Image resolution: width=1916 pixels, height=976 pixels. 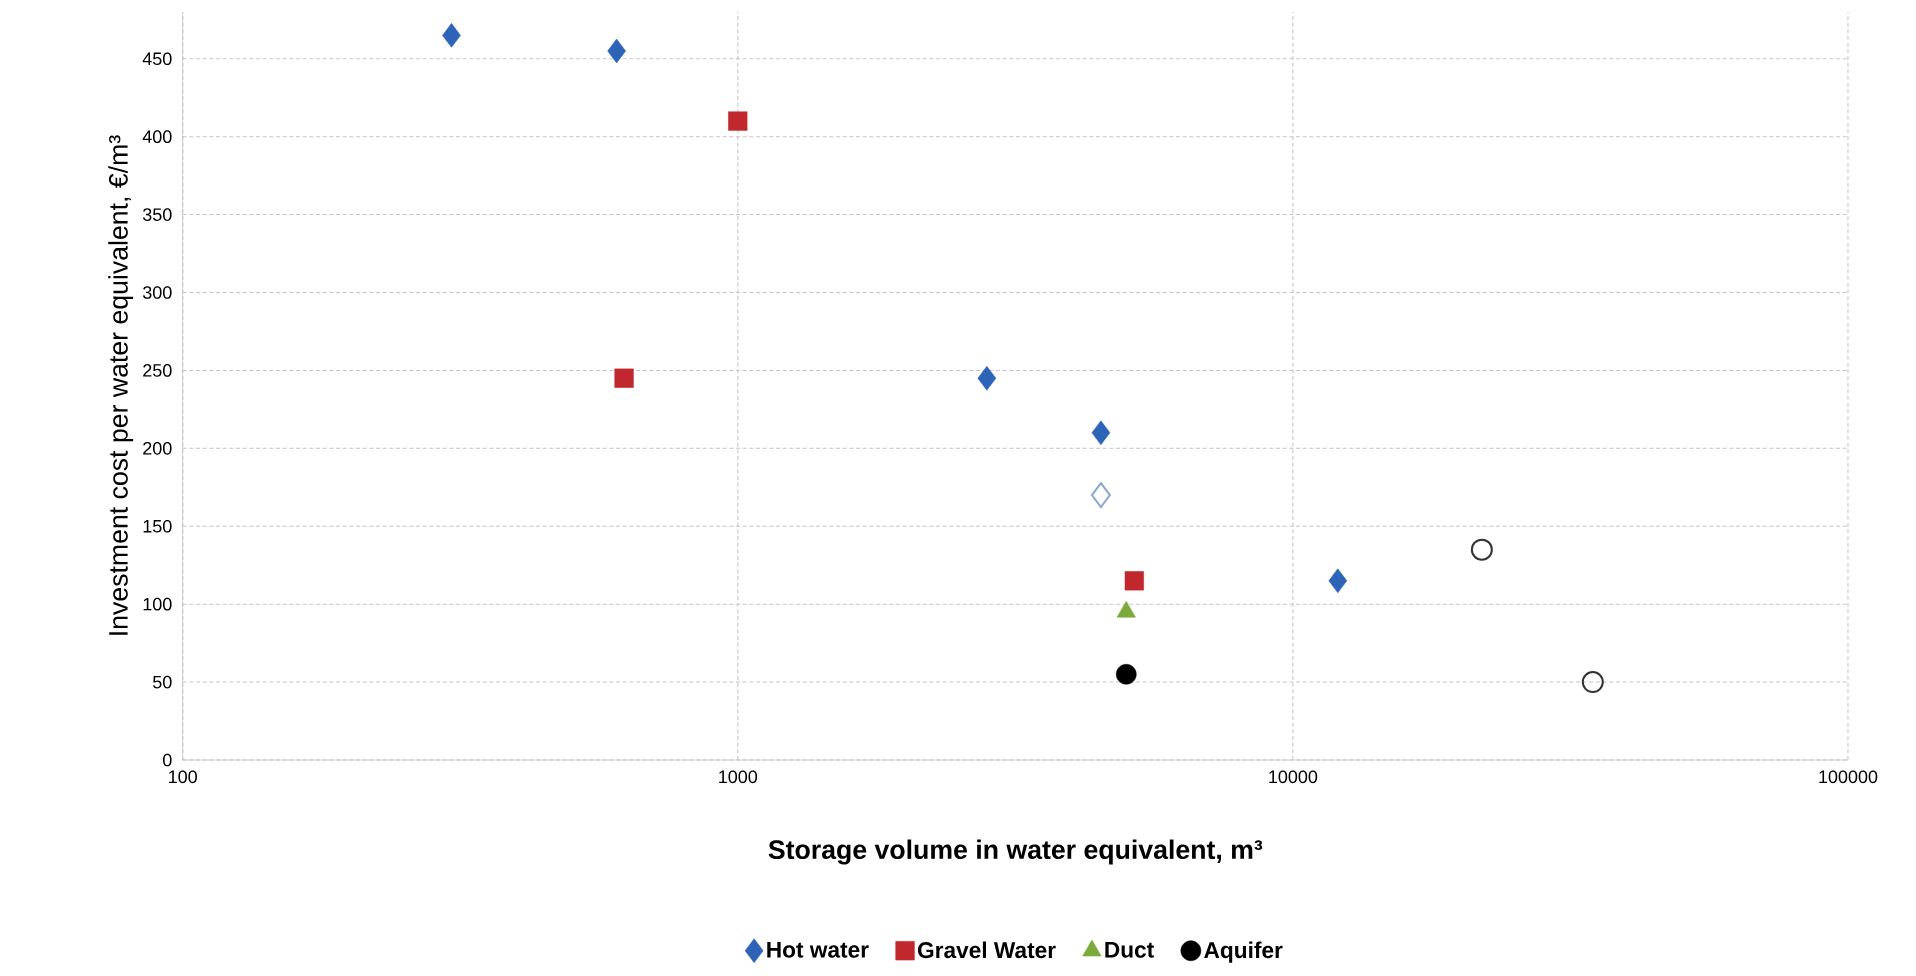 What do you see at coordinates (162, 682) in the screenshot?
I see `y-tick-label: 50` at bounding box center [162, 682].